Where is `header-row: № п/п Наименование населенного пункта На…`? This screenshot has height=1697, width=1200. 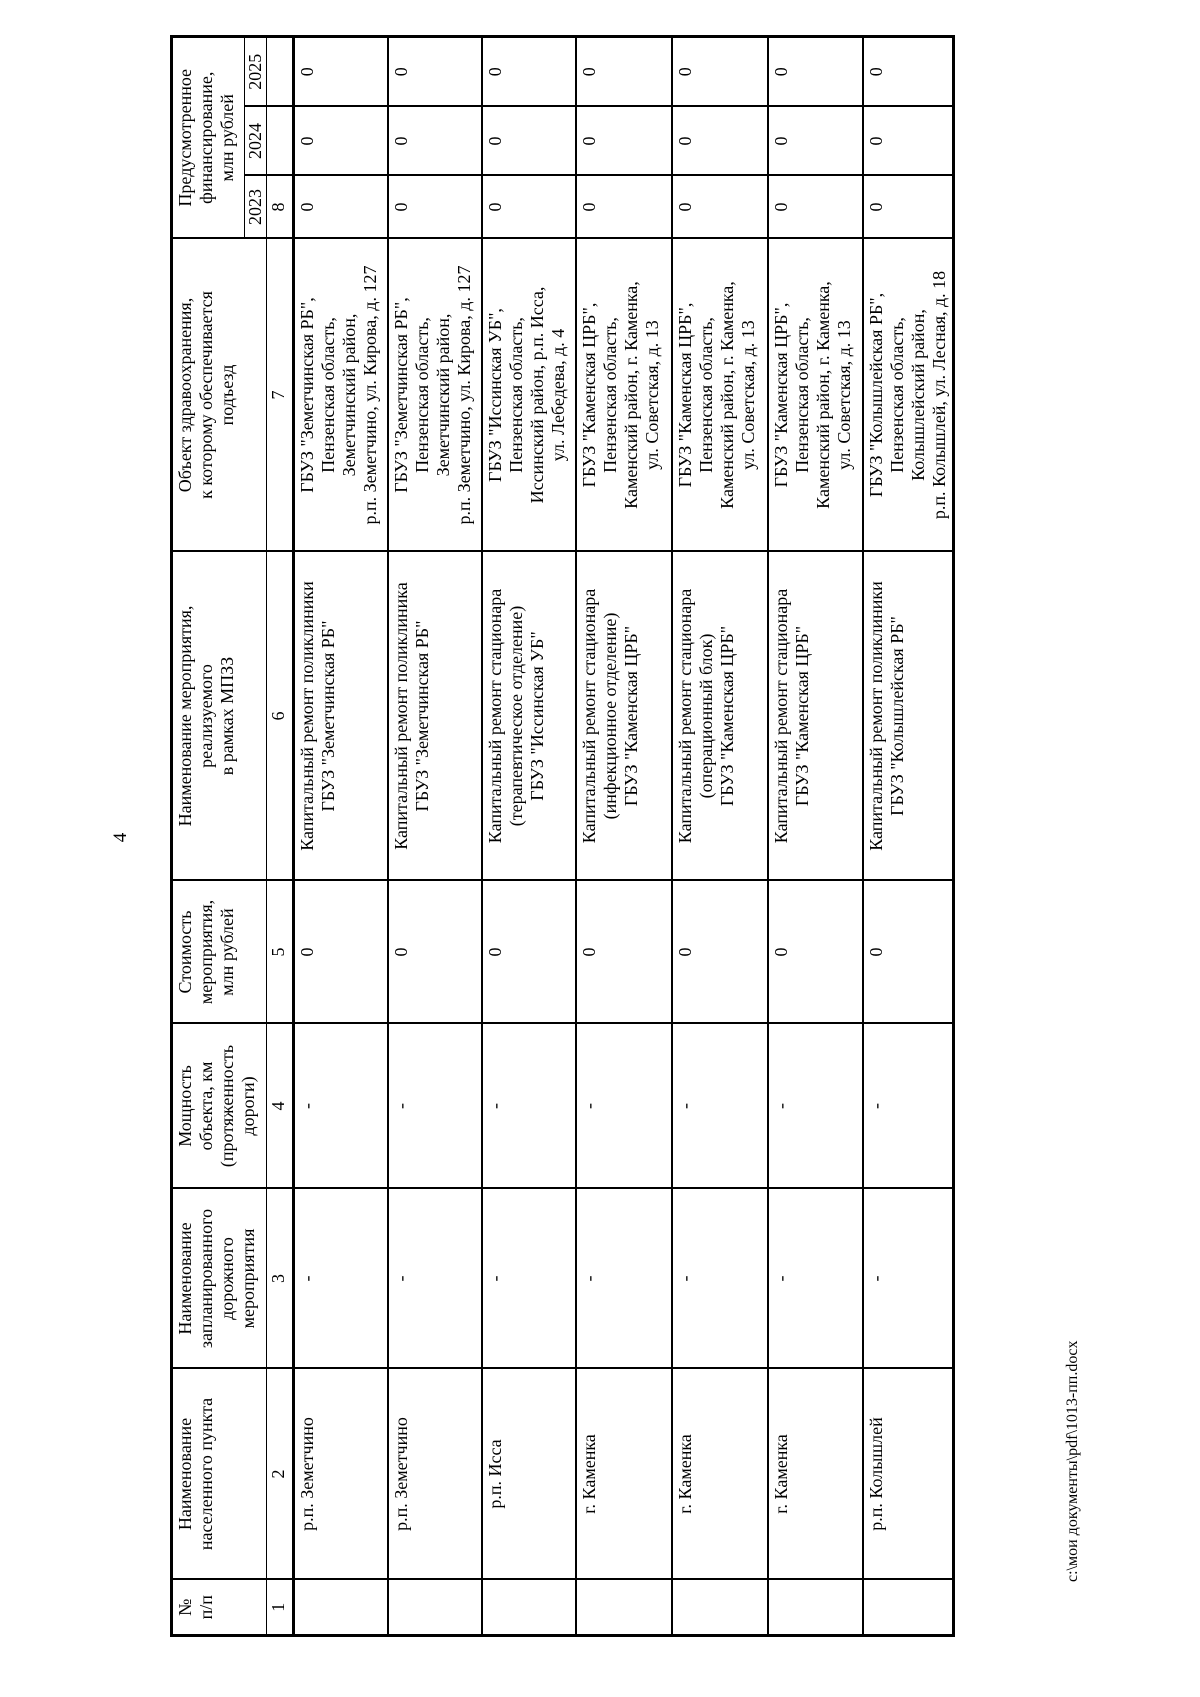 header-row: № п/п Наименование населенного пункта На… is located at coordinates (219, 836).